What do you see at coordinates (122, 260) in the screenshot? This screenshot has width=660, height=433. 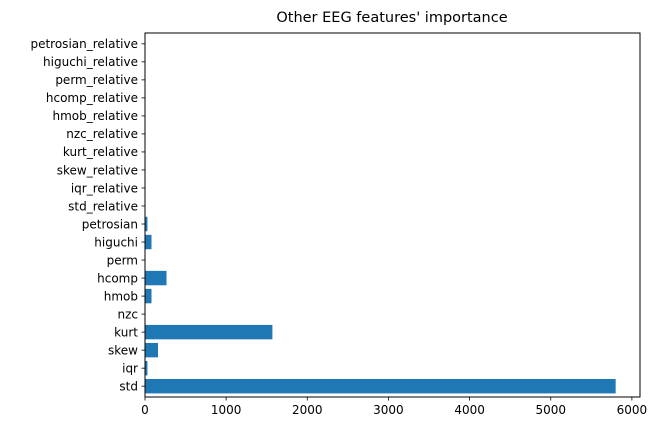 I see `y-tick-label: perm` at bounding box center [122, 260].